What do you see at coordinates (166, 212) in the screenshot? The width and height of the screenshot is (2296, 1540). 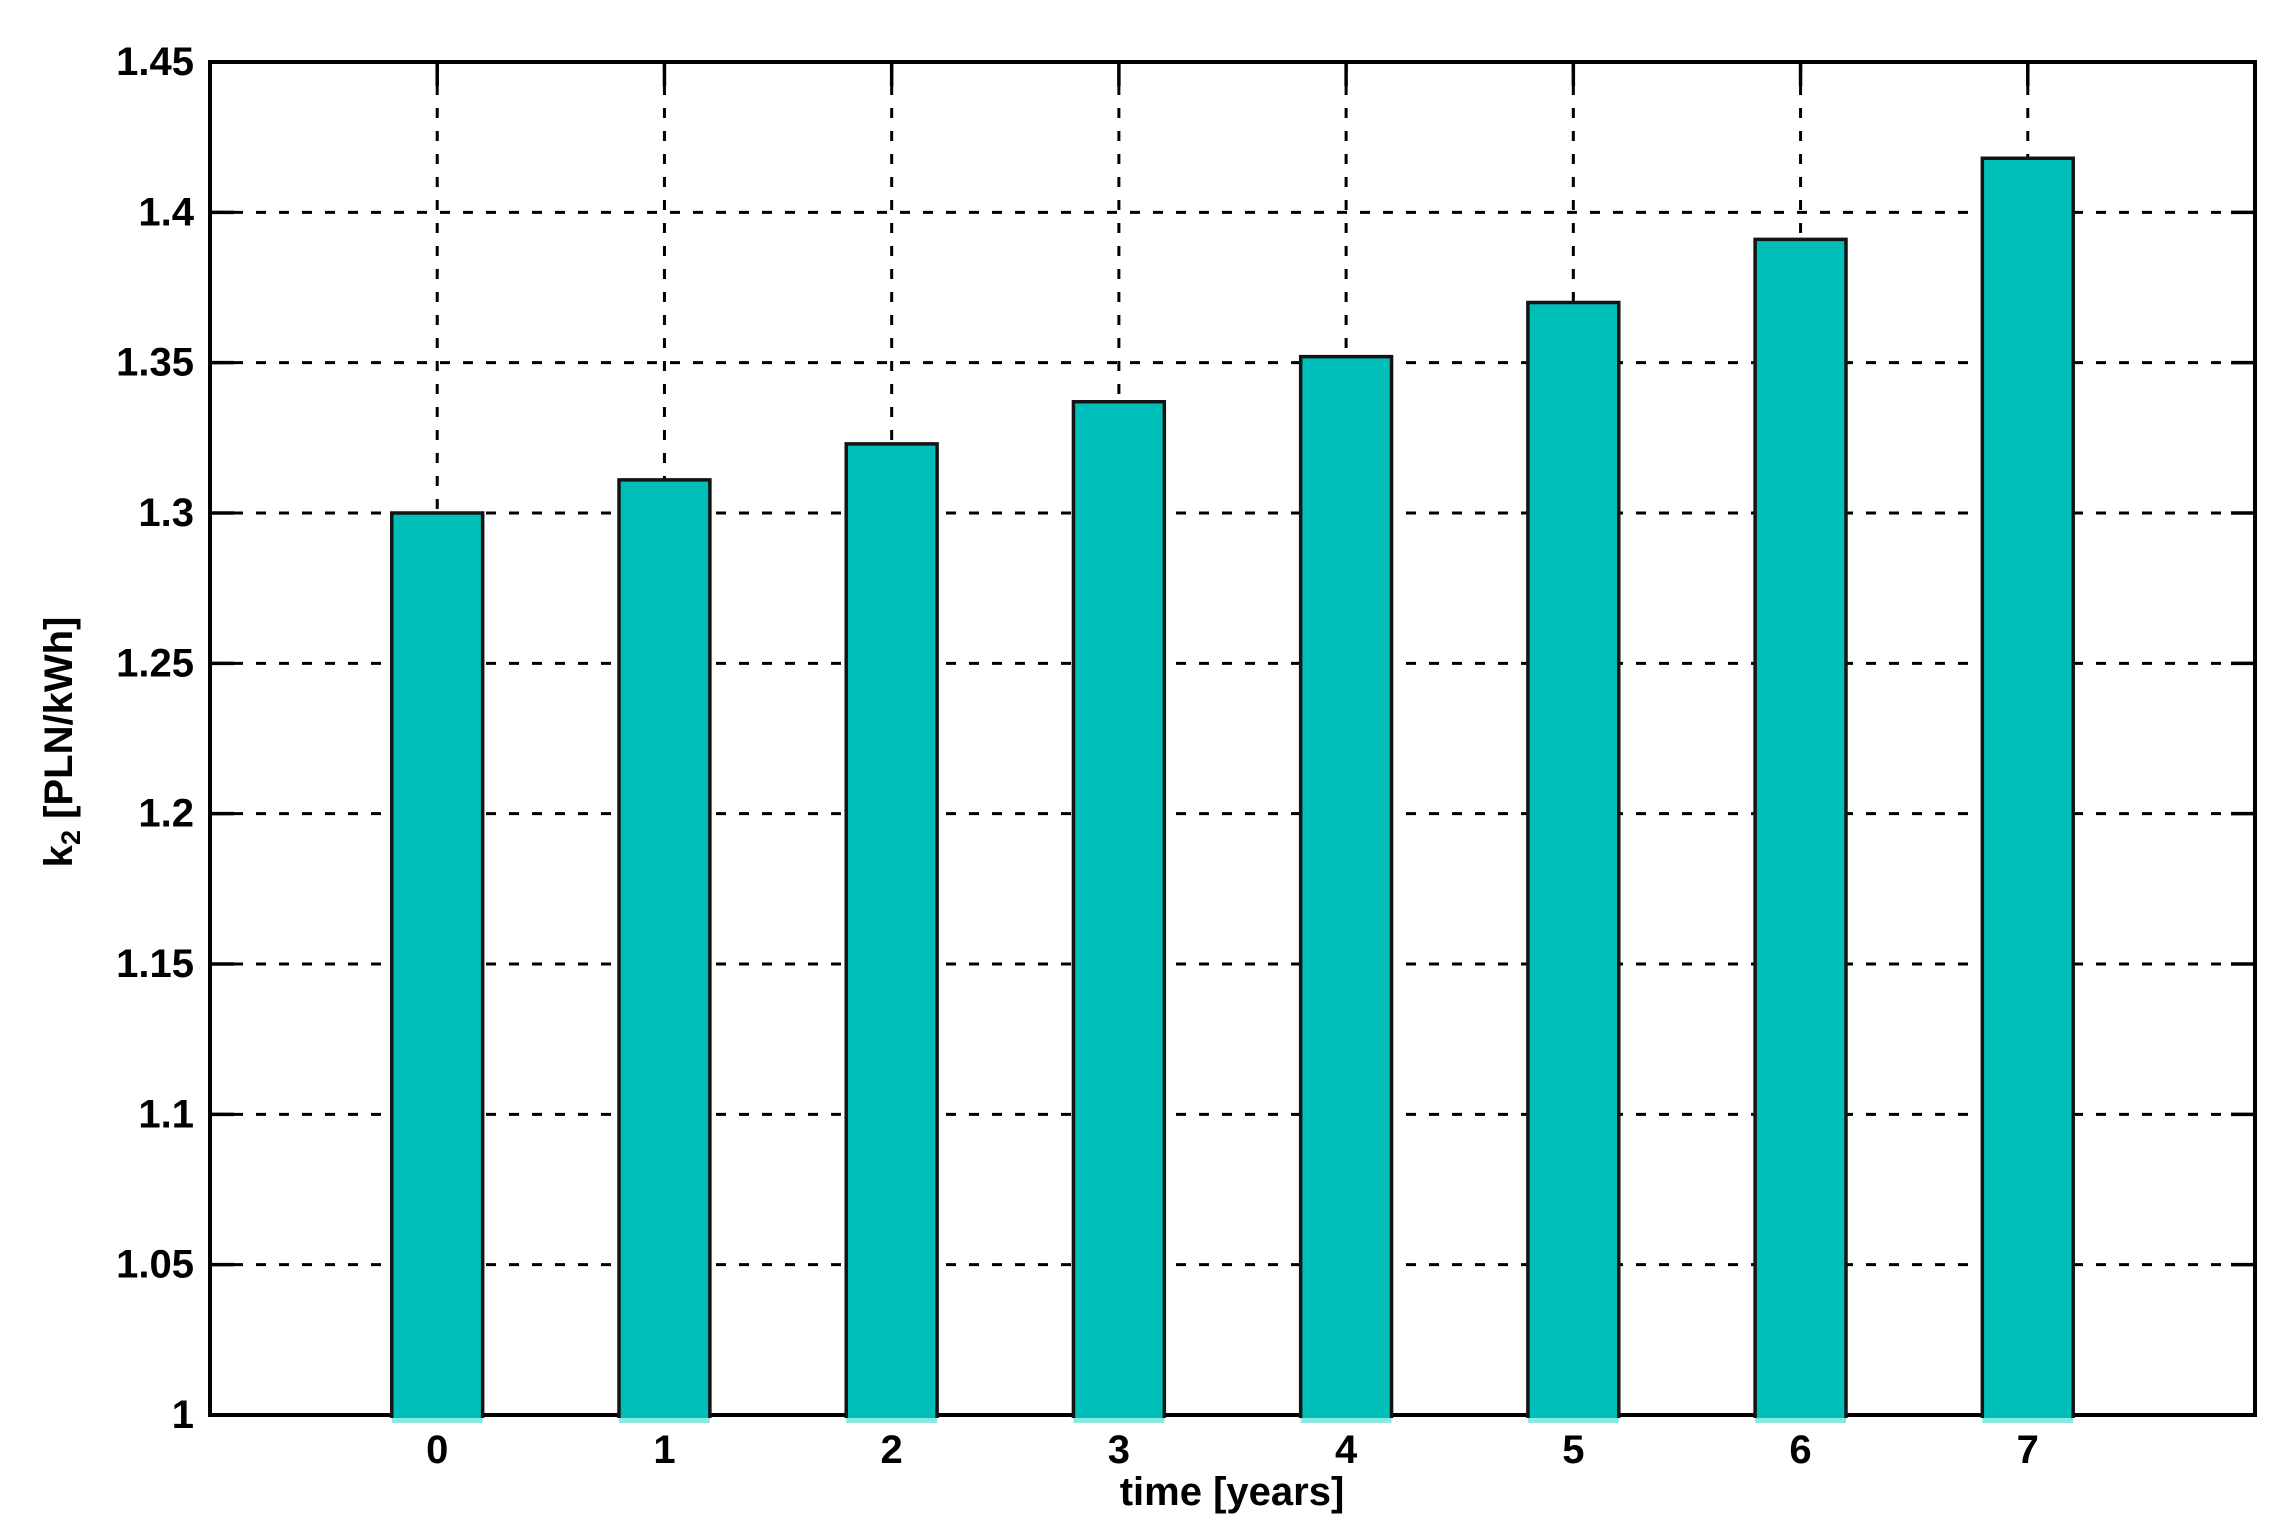 I see `y-tick-label: 1.4` at bounding box center [166, 212].